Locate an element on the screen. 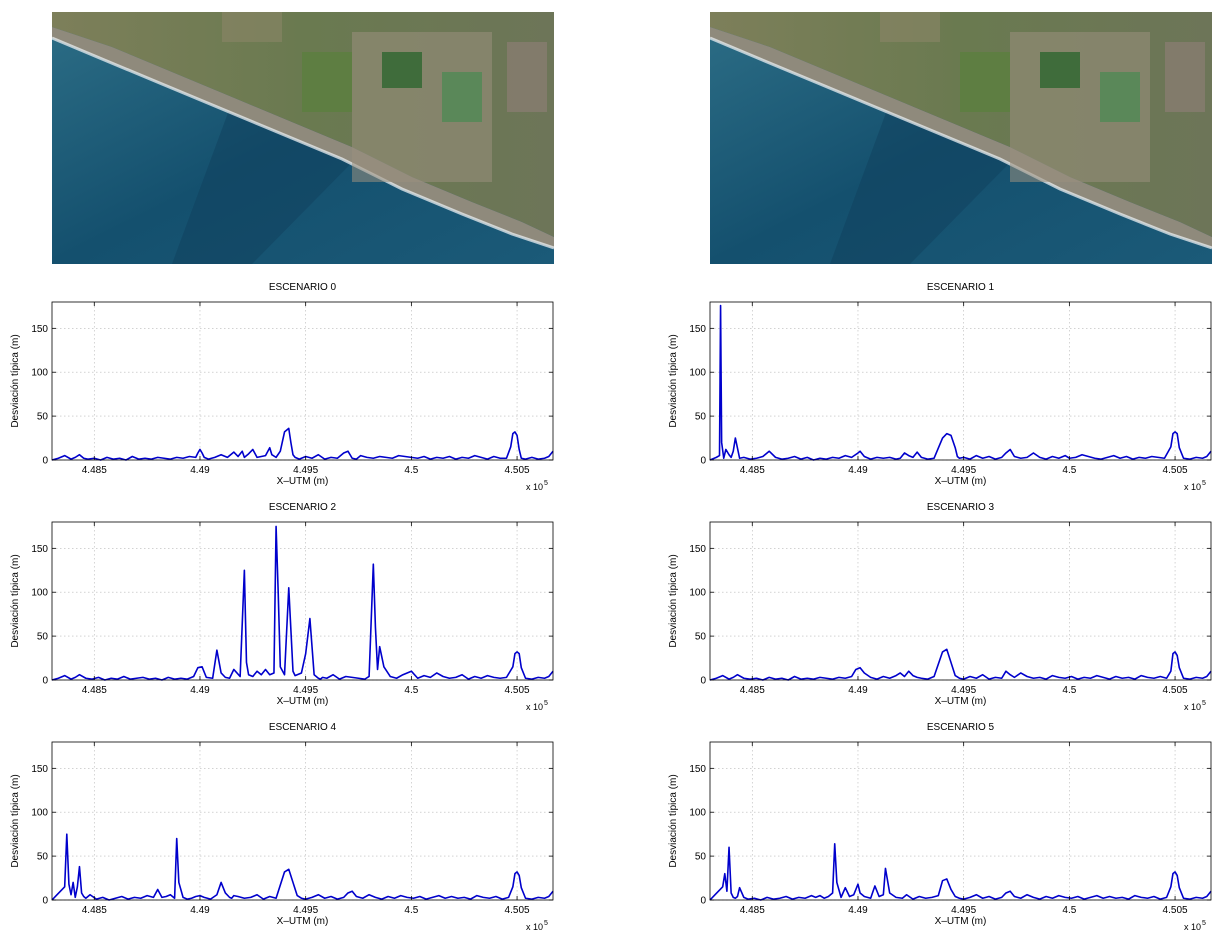 The height and width of the screenshot is (934, 1213). aerial-photo-right-graphic is located at coordinates (961, 138).